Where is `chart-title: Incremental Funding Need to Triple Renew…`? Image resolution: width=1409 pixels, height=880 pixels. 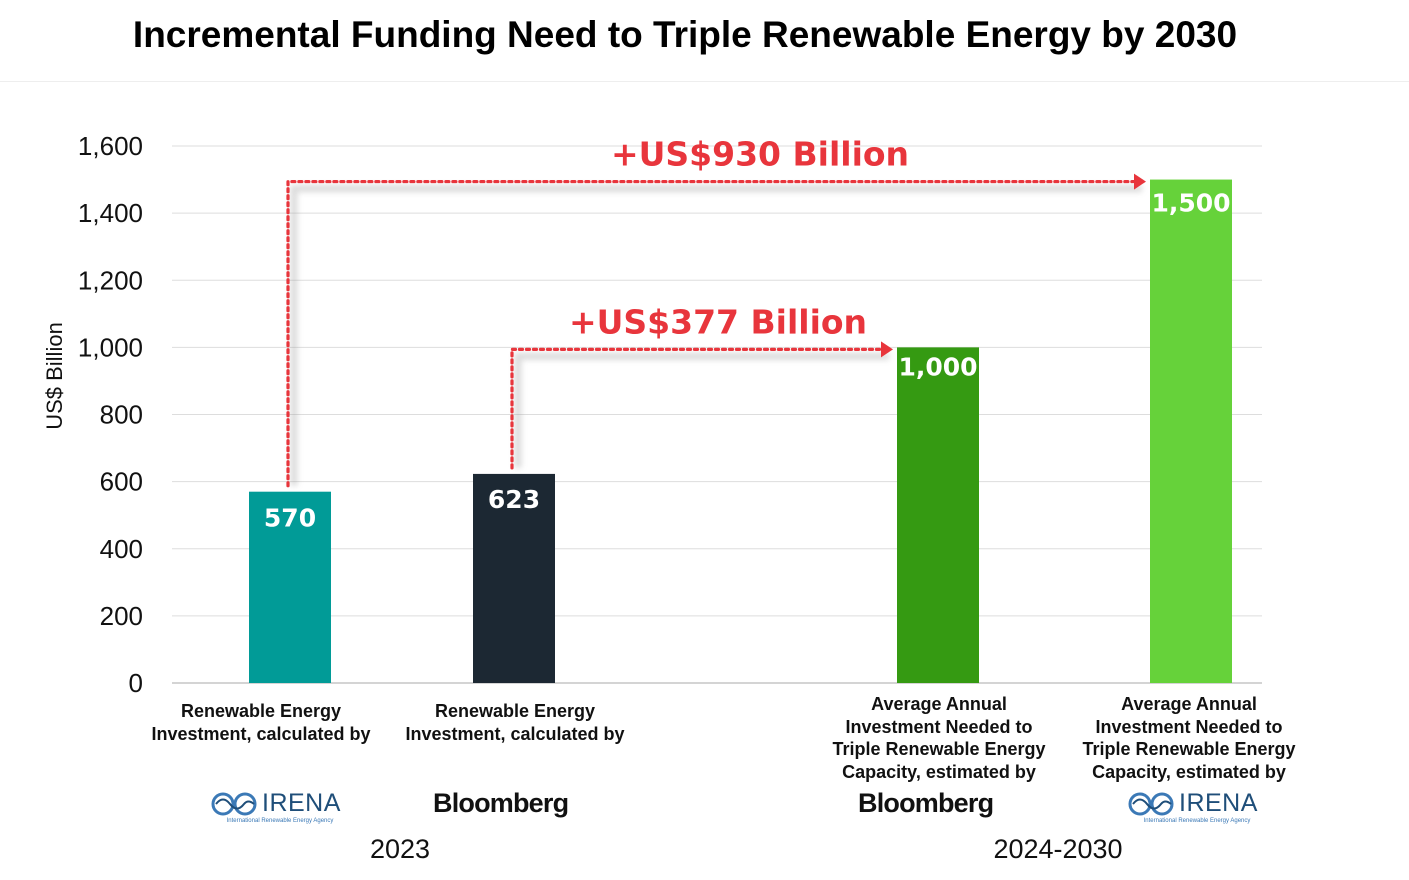
chart-title: Incremental Funding Need to Triple Renew… is located at coordinates (685, 34).